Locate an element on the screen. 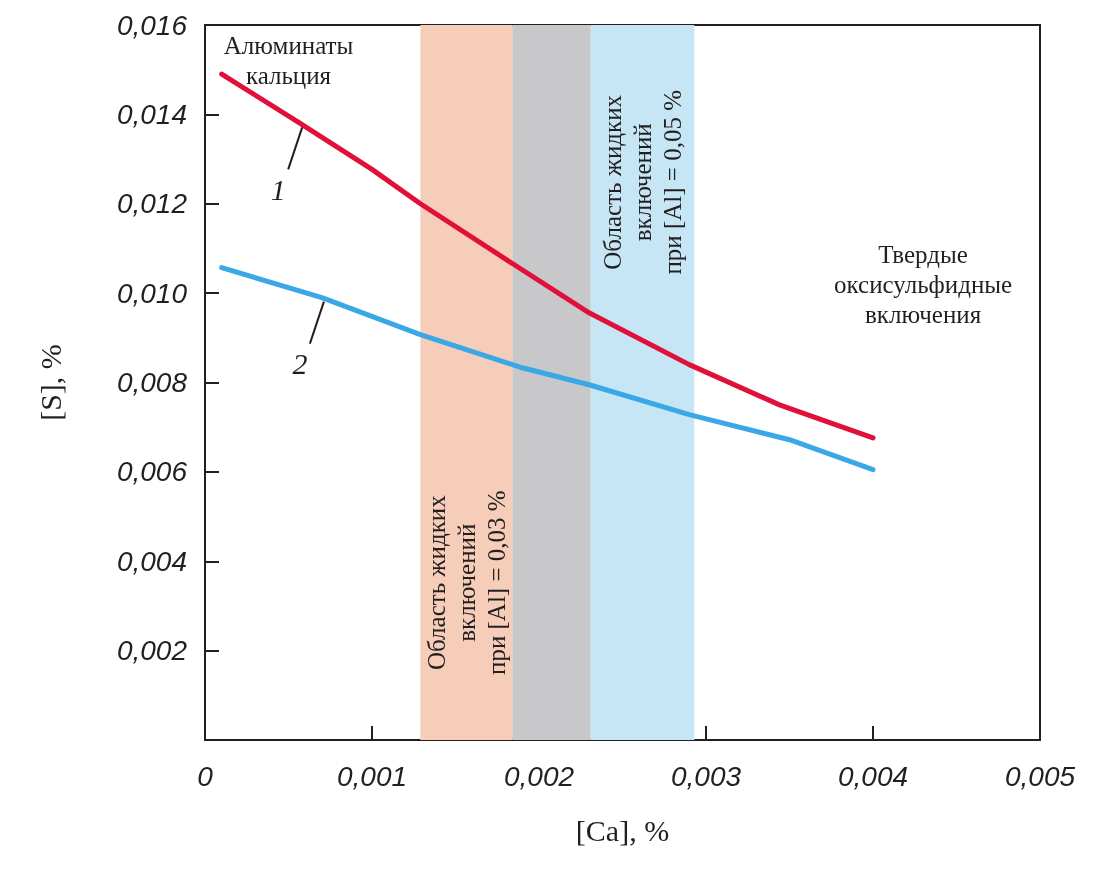 This screenshot has width=1097, height=881. x-tick-label: 0,003 is located at coordinates (706, 776).